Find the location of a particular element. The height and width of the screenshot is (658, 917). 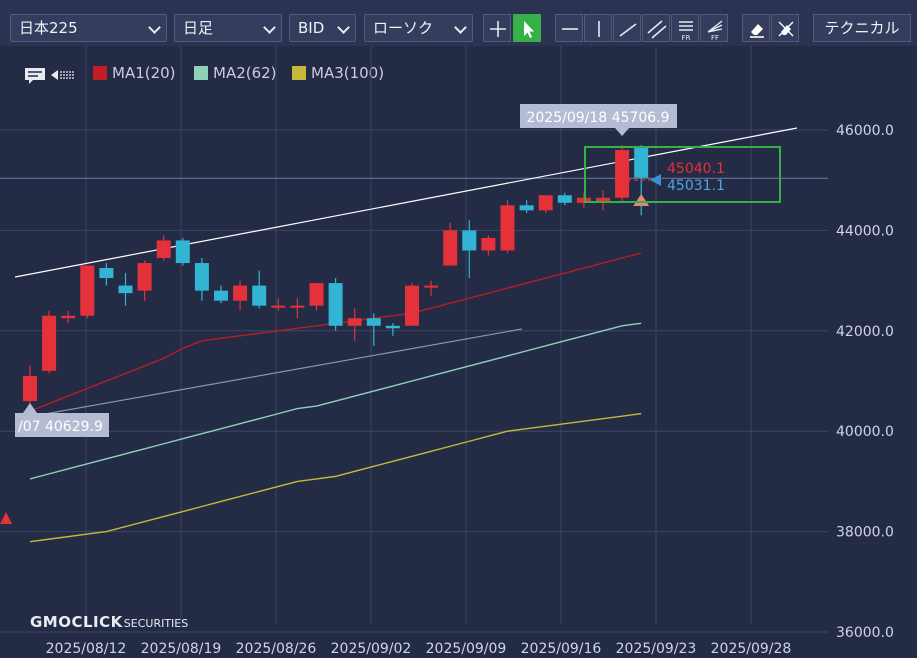

x-tick-label: 2025/09/16 is located at coordinates (561, 649).